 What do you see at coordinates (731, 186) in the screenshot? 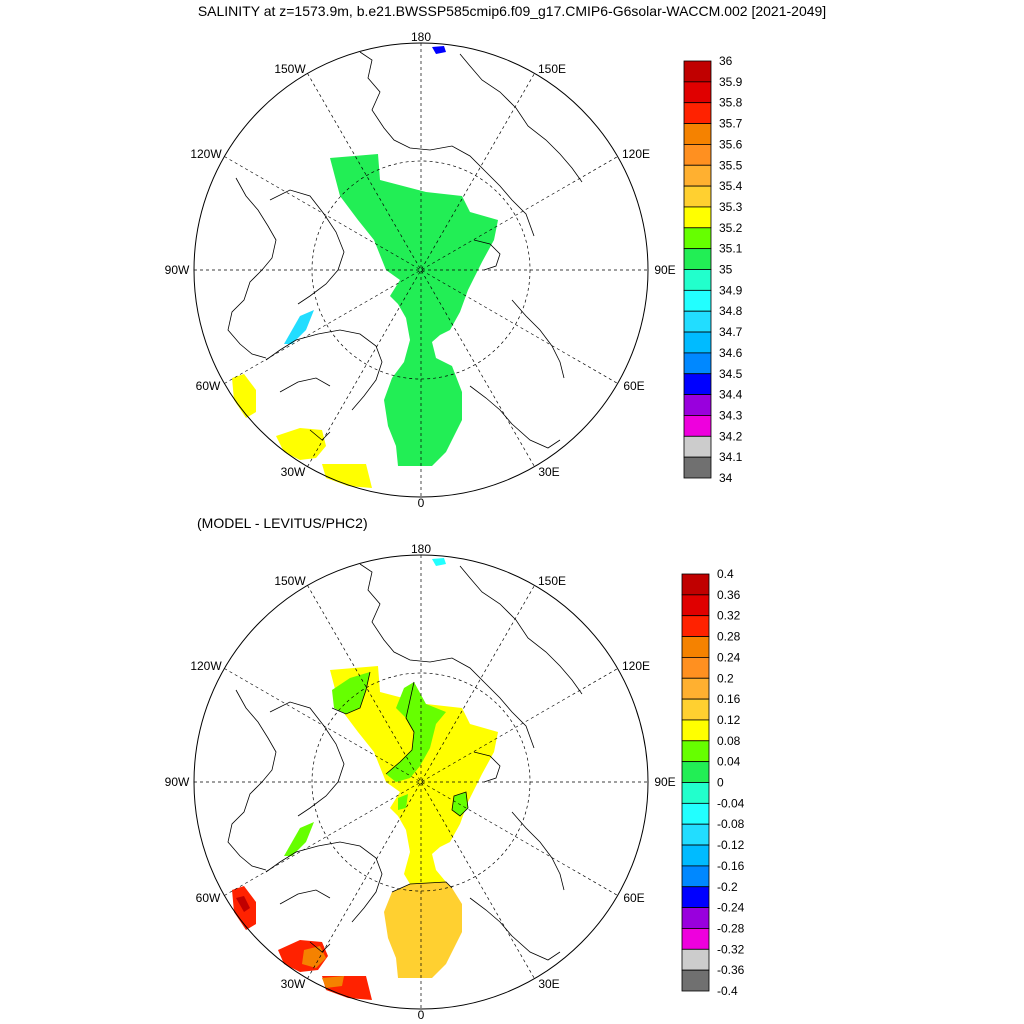
I see `top-colorbar-label: 35.4` at bounding box center [731, 186].